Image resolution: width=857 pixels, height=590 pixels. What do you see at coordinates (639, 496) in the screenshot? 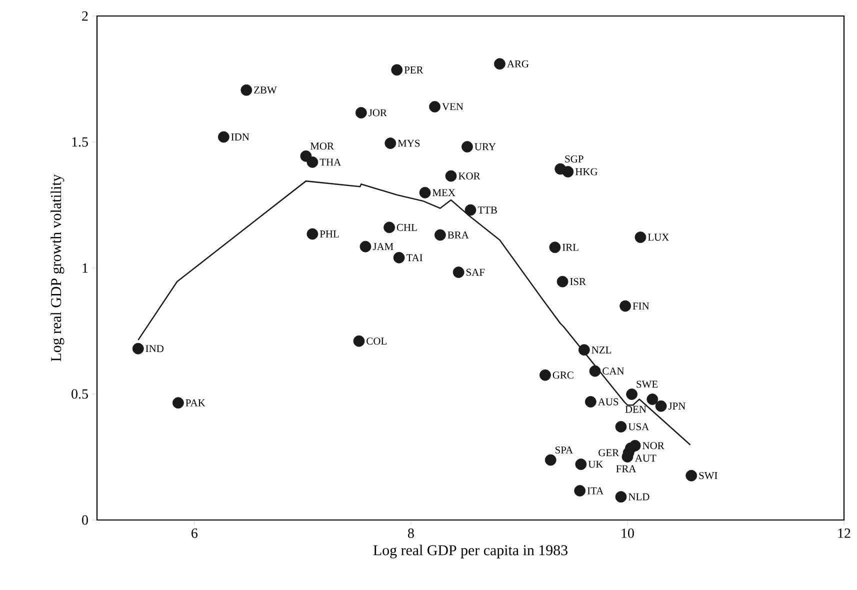
I see `annotation: NLD` at bounding box center [639, 496].